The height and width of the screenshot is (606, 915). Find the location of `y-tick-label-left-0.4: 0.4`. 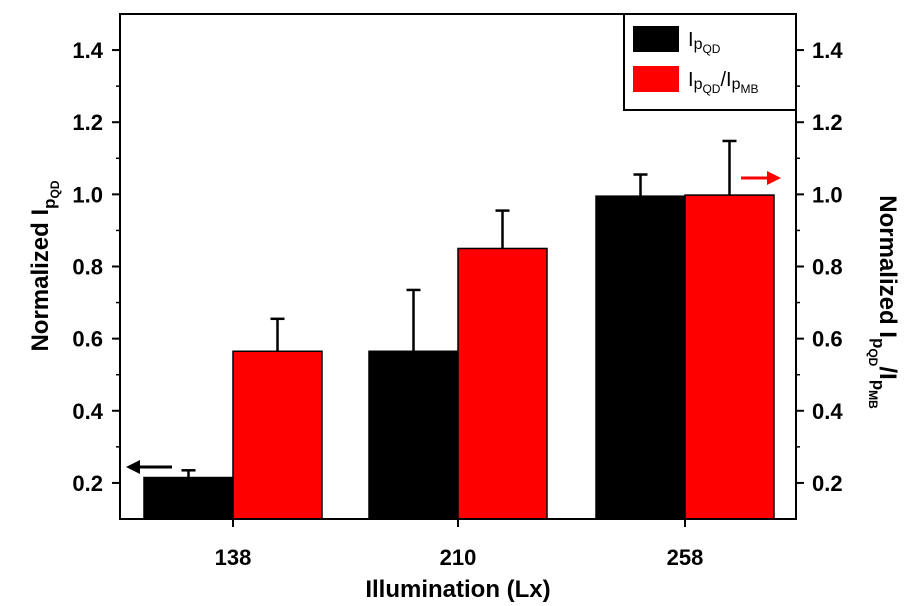

y-tick-label-left-0.4: 0.4 is located at coordinates (87, 411).